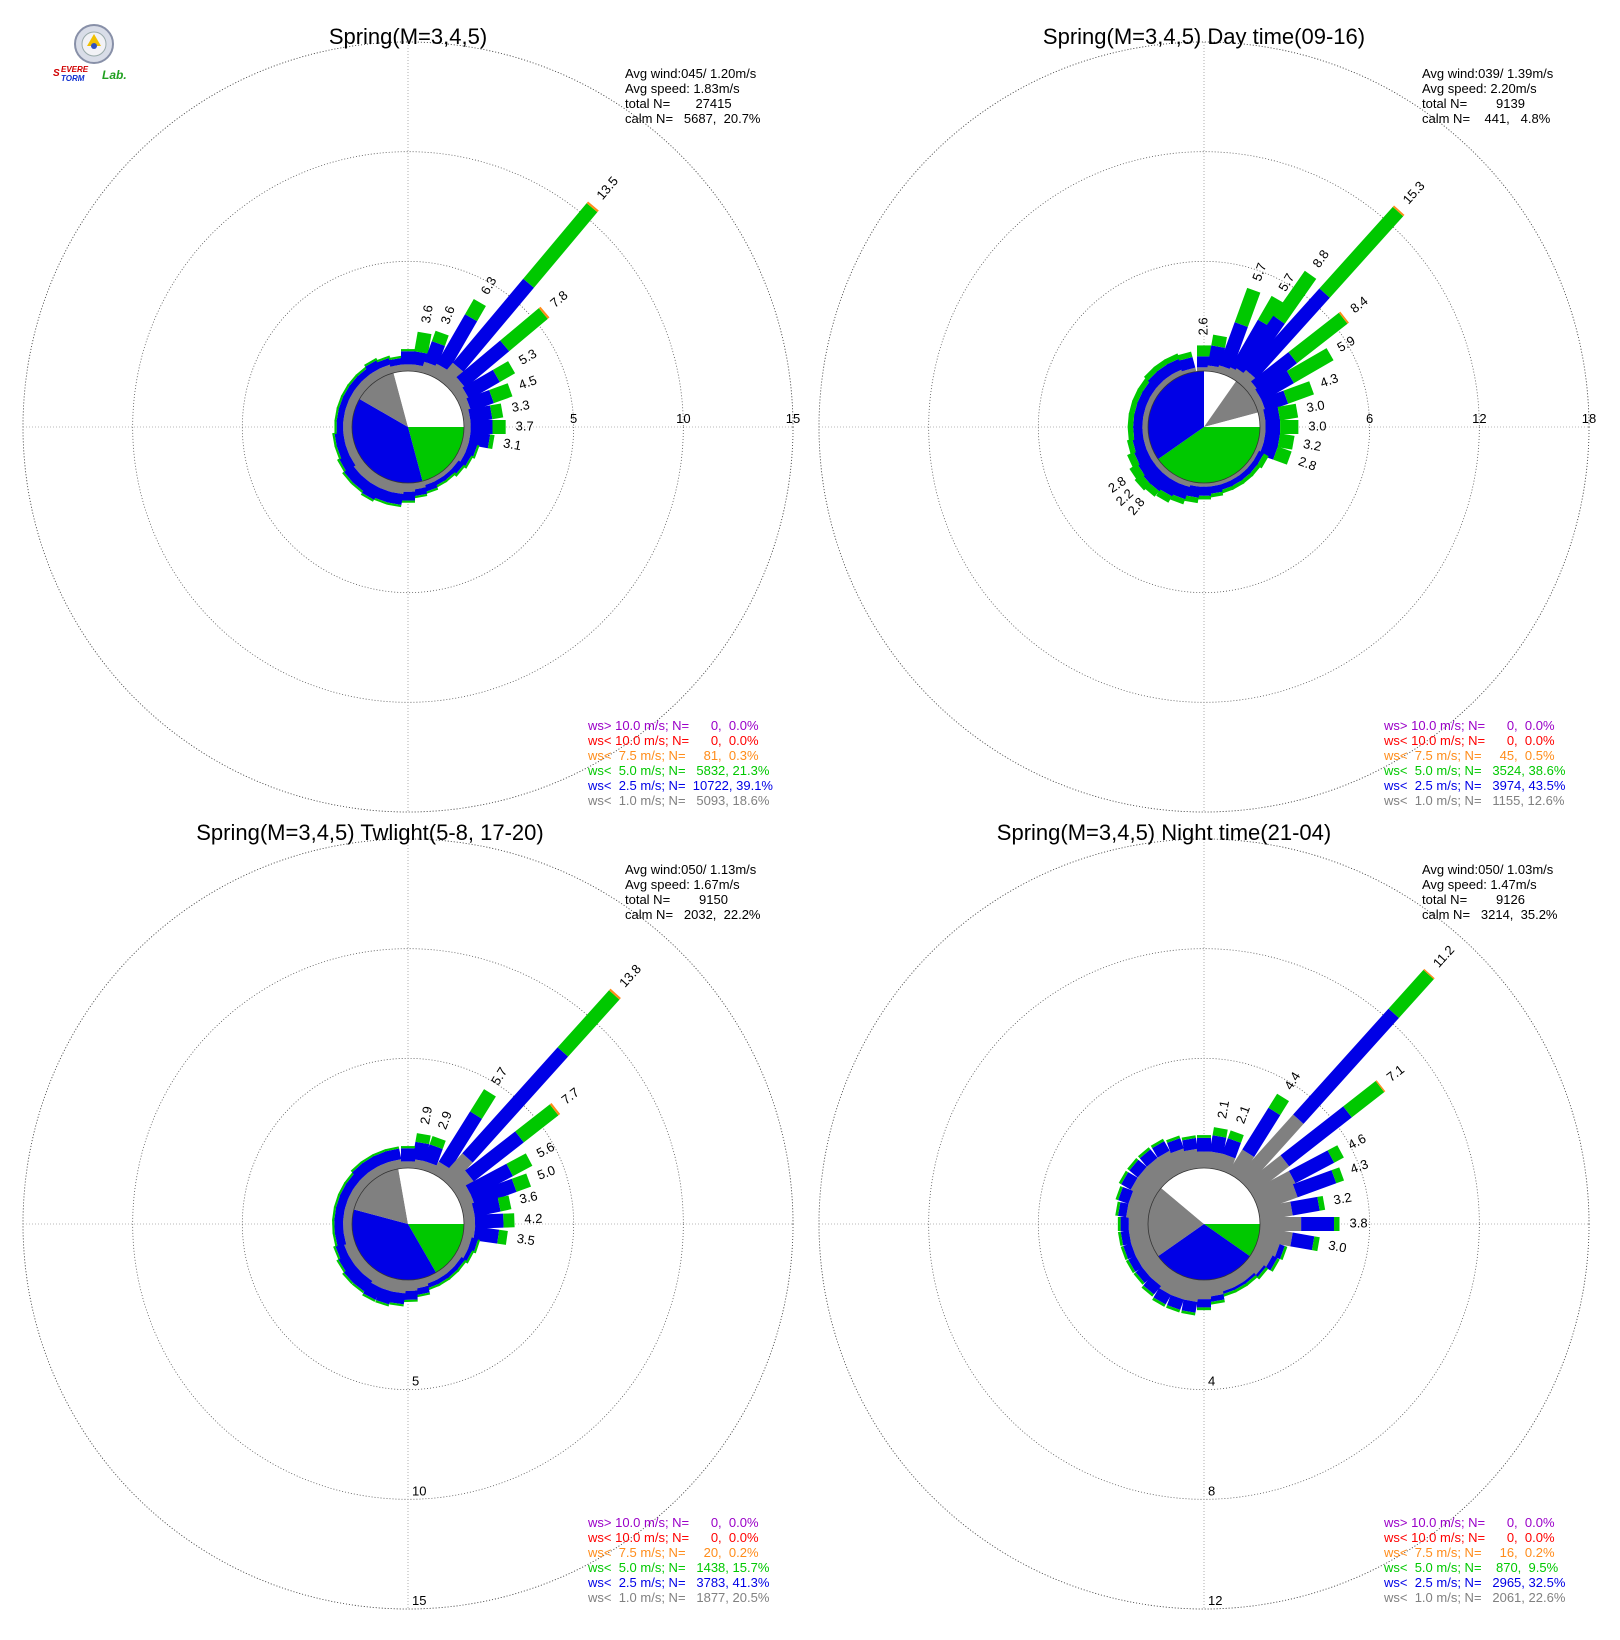 The width and height of the screenshot is (1620, 1640). Describe the element at coordinates (1211, 1490) in the screenshot. I see `radial-tick-label: 8` at that location.